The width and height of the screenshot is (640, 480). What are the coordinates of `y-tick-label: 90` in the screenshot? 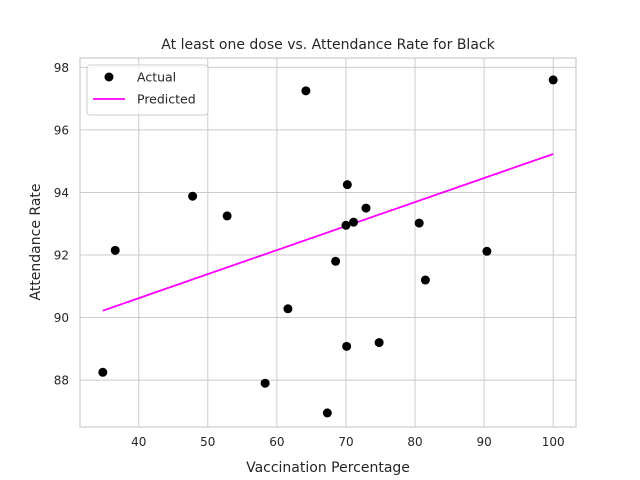 It's located at (61, 318).